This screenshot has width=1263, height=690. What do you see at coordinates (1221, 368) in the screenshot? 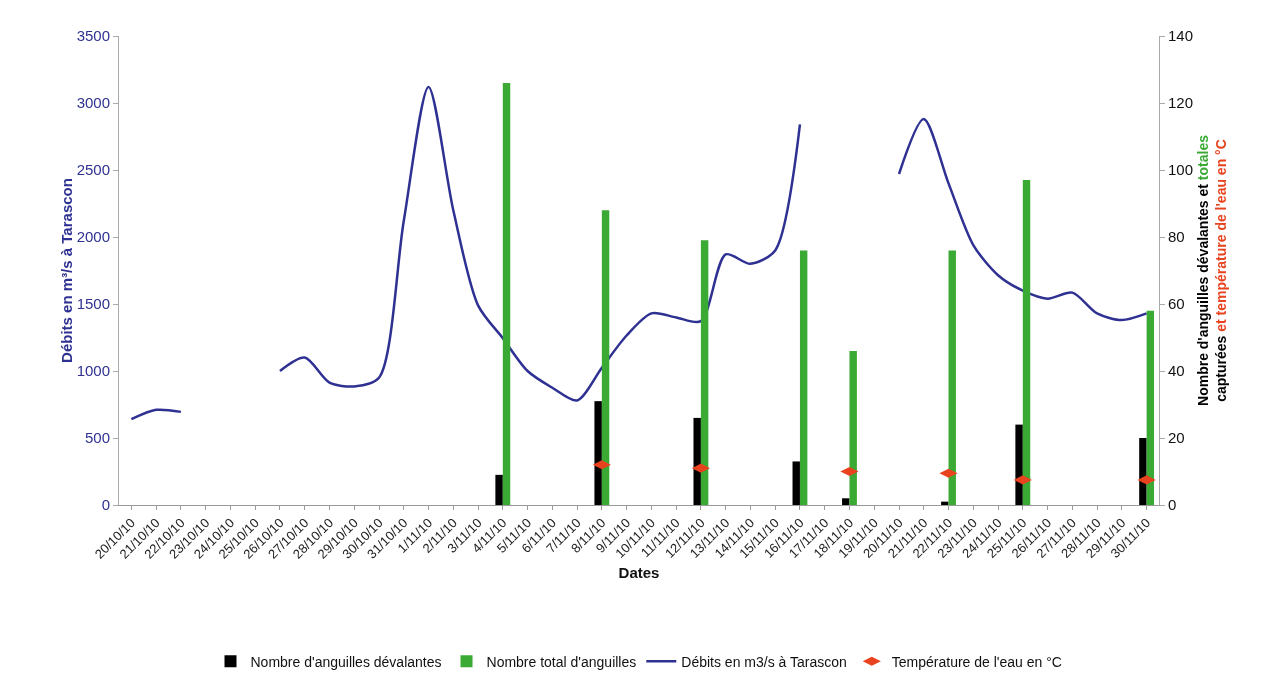
I see `text: capturées` at bounding box center [1221, 368].